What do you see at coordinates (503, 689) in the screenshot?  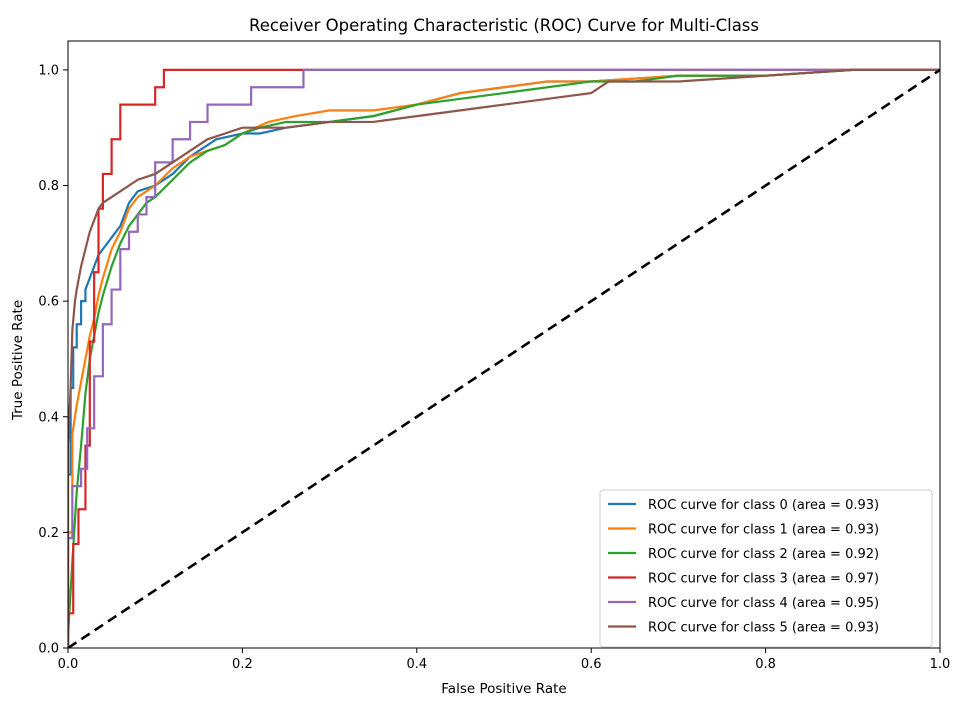 I see `x-axis-label: False Positive Rate` at bounding box center [503, 689].